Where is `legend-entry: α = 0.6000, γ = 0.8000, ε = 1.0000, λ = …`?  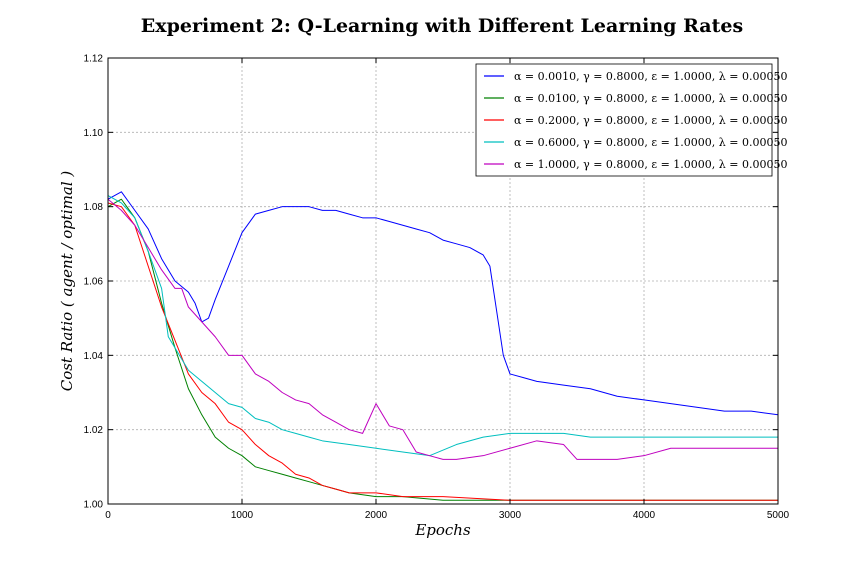
legend-entry: α = 0.6000, γ = 0.8000, ε = 1.0000, λ = … is located at coordinates (650, 142).